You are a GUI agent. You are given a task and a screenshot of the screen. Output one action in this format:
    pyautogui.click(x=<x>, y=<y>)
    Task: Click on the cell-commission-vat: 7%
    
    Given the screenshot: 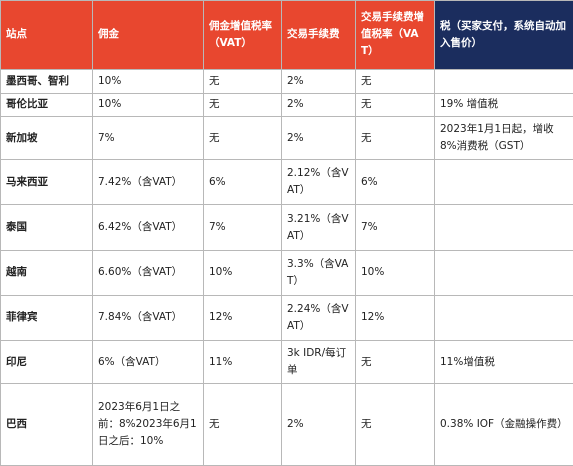 What is the action you would take?
    pyautogui.click(x=242, y=227)
    